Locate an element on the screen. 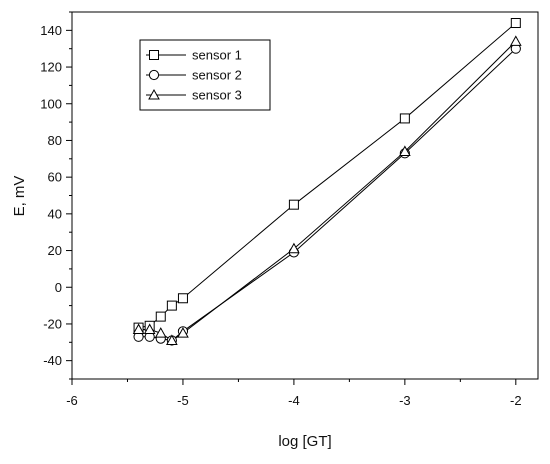 The height and width of the screenshot is (464, 550). x-tick-label: -3 is located at coordinates (405, 400).